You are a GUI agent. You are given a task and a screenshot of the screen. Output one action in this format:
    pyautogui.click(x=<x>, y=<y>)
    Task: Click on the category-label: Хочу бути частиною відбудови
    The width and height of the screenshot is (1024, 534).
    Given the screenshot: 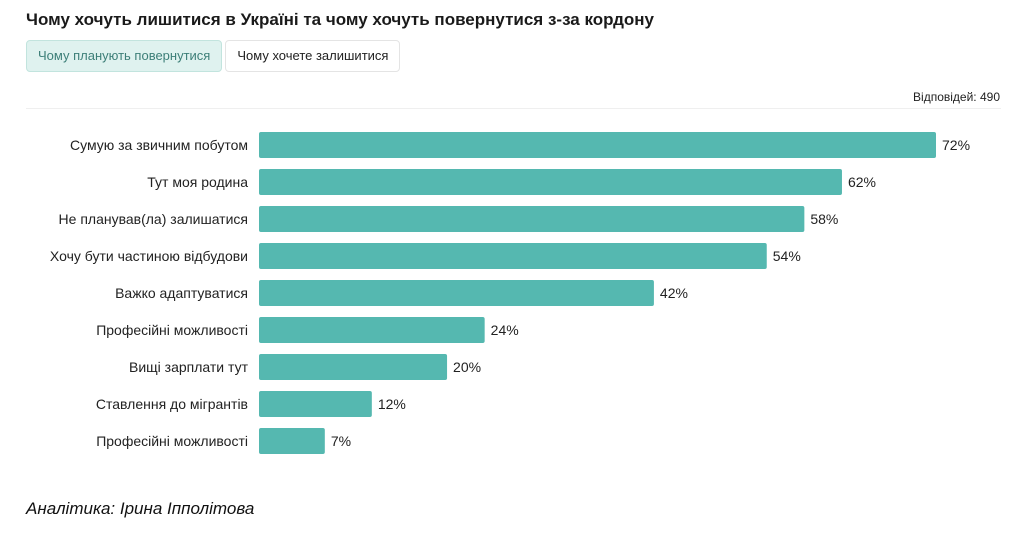 What is the action you would take?
    pyautogui.click(x=149, y=256)
    